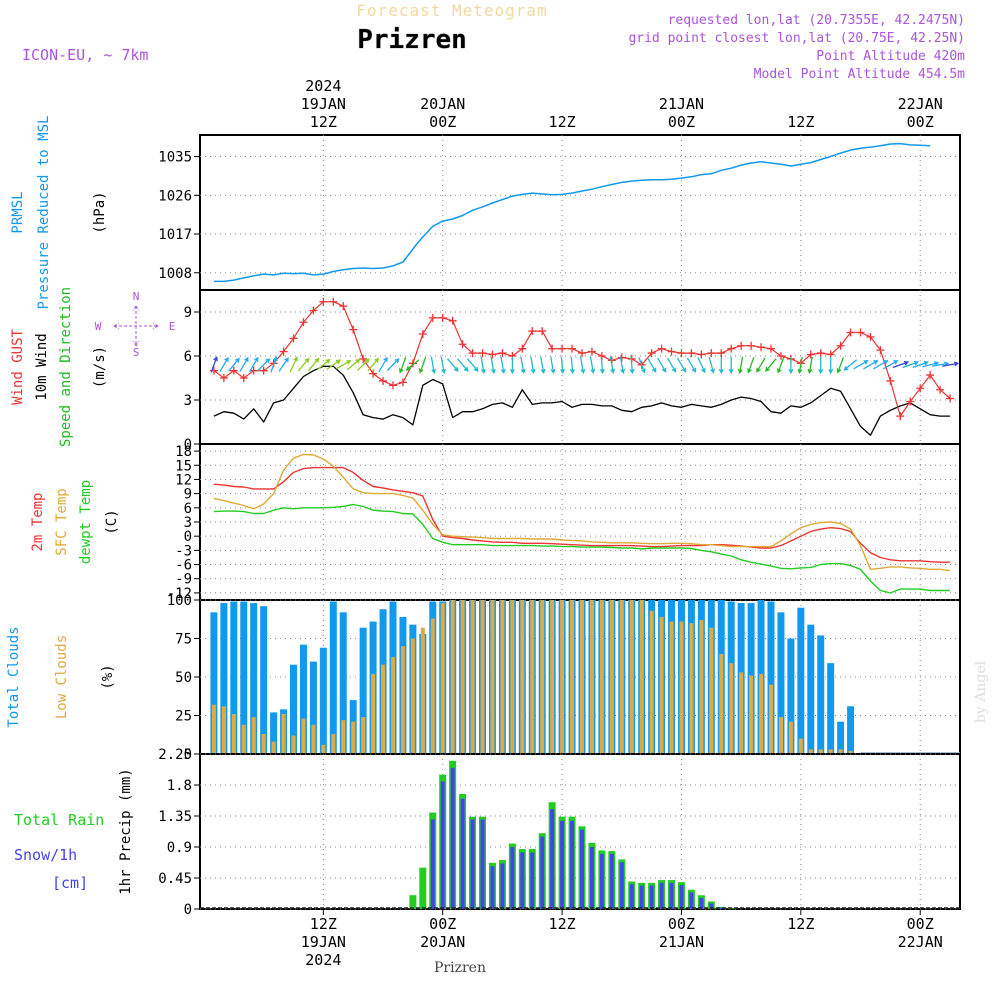 The width and height of the screenshot is (1000, 1000). Describe the element at coordinates (38, 521) in the screenshot. I see `panel-axis-label: 2m Temp` at that location.